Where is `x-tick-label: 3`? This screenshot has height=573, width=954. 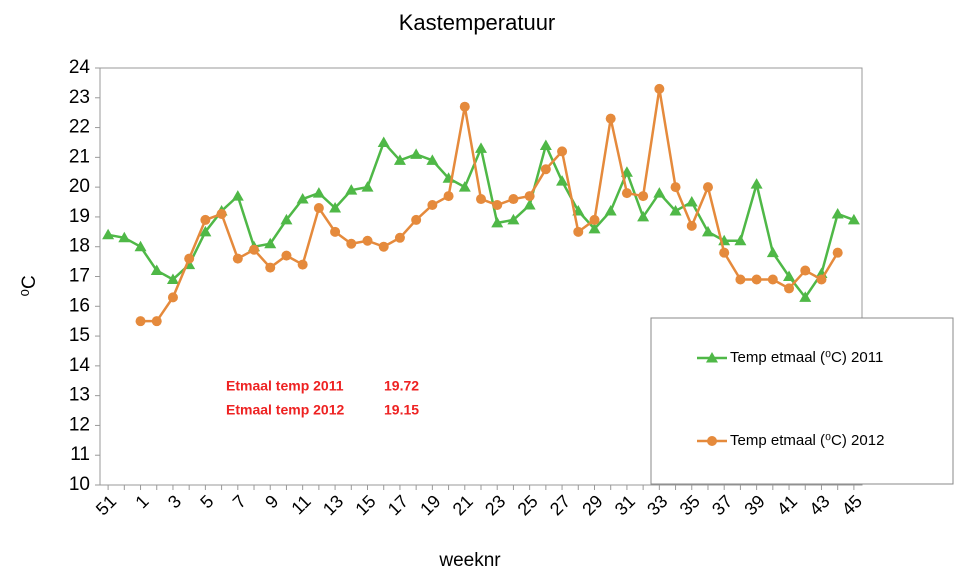
x-tick-label: 3 is located at coordinates (174, 501).